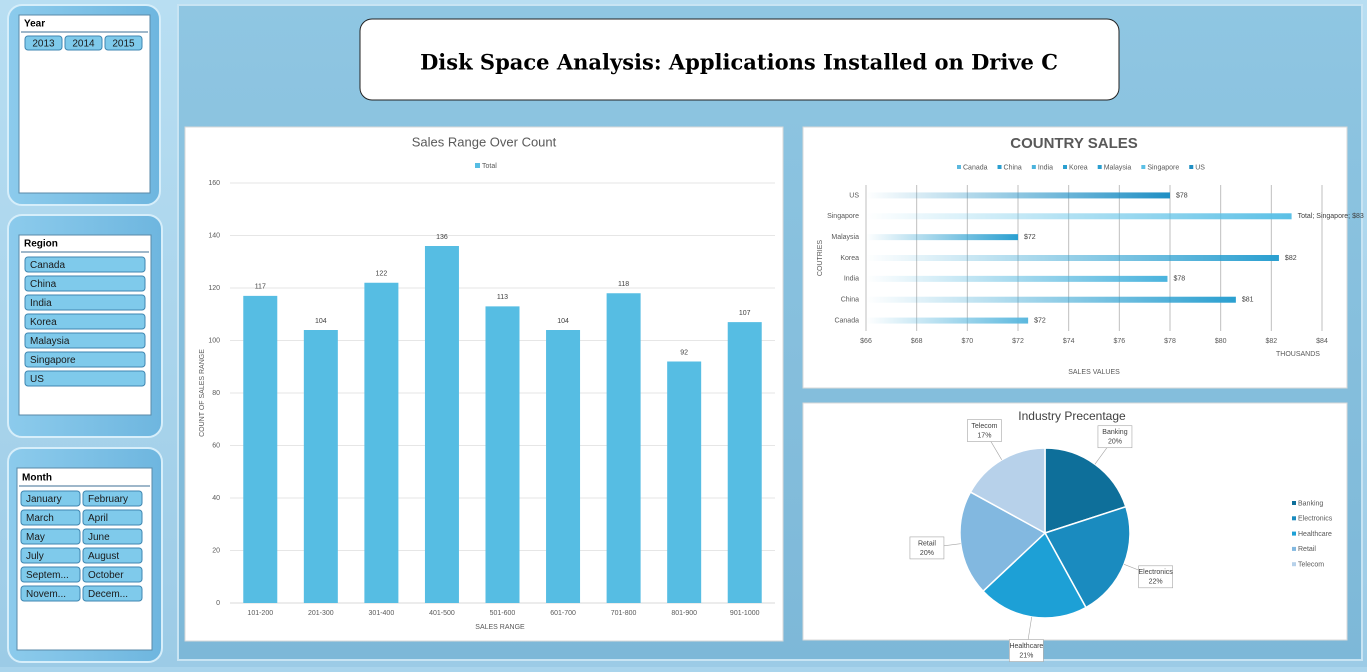  I want to click on slicer-item-label: June, so click(99, 537).